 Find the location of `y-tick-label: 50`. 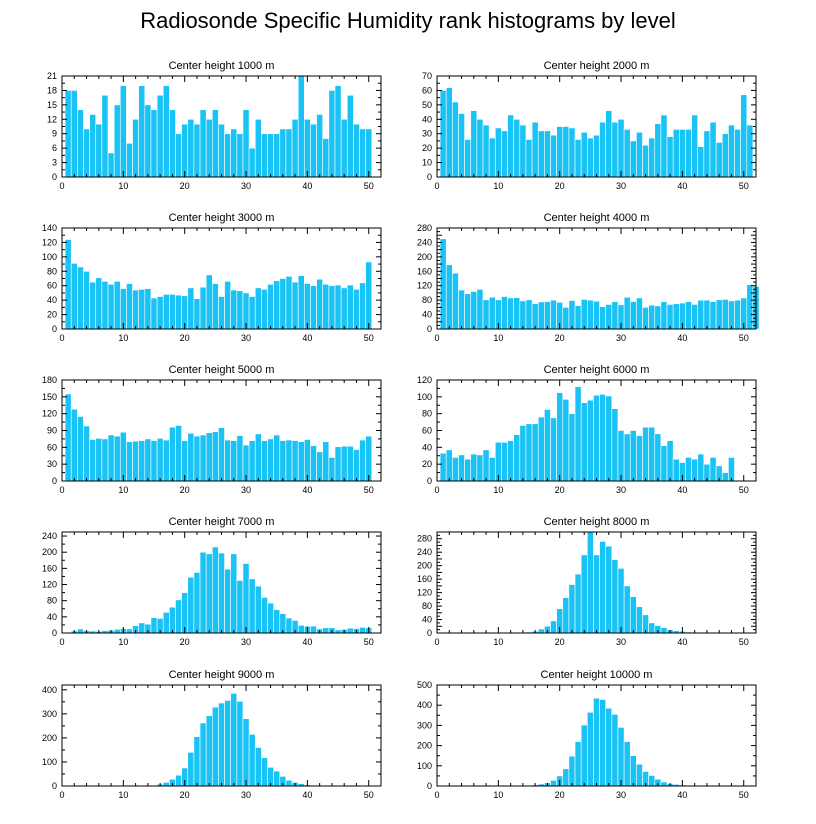

y-tick-label: 50 is located at coordinates (427, 105).